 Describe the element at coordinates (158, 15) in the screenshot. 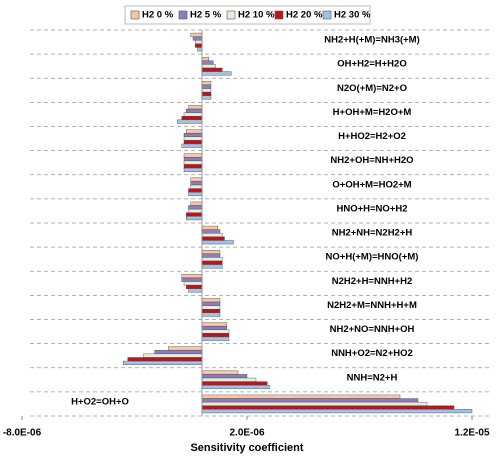

I see `legend-label: H2 0 %` at that location.